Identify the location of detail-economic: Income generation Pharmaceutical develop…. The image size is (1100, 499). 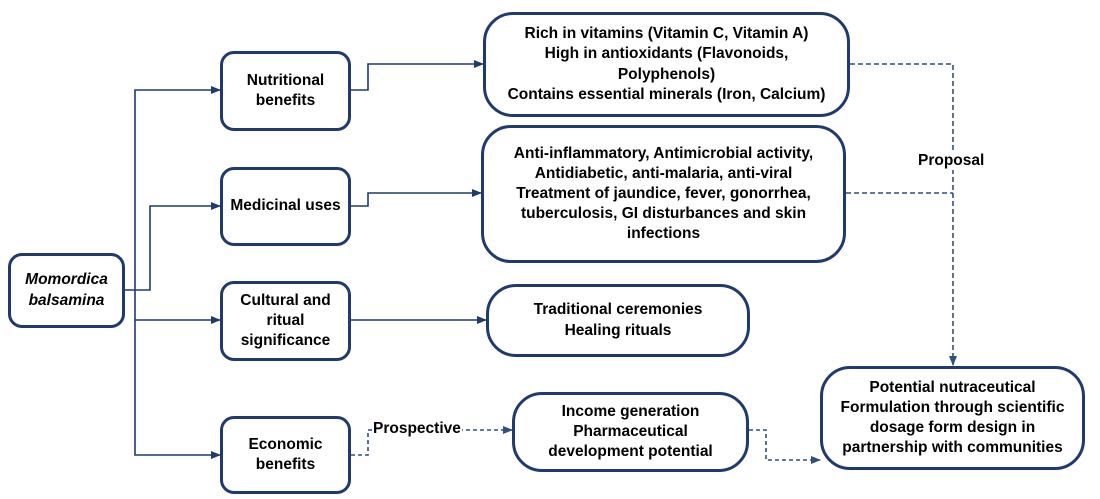
(630, 432).